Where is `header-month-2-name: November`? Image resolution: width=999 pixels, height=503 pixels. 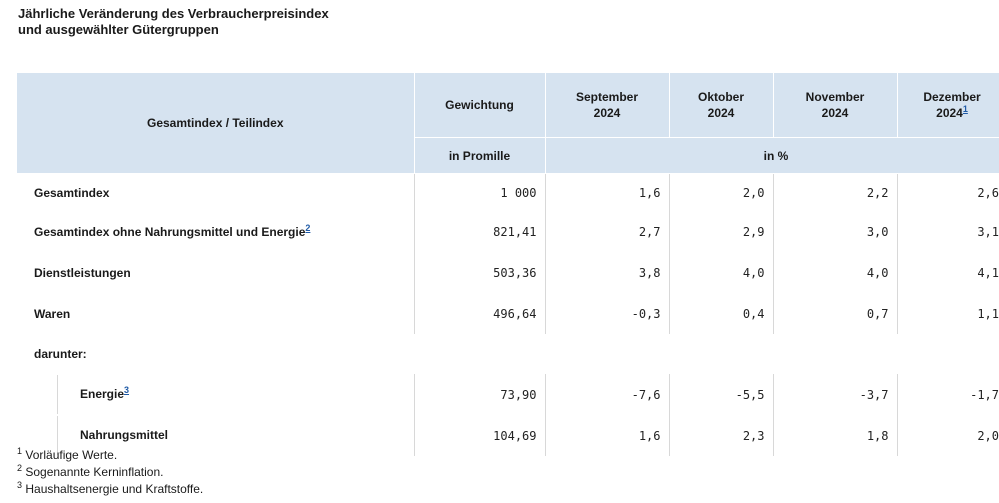
header-month-2-name: November is located at coordinates (835, 97).